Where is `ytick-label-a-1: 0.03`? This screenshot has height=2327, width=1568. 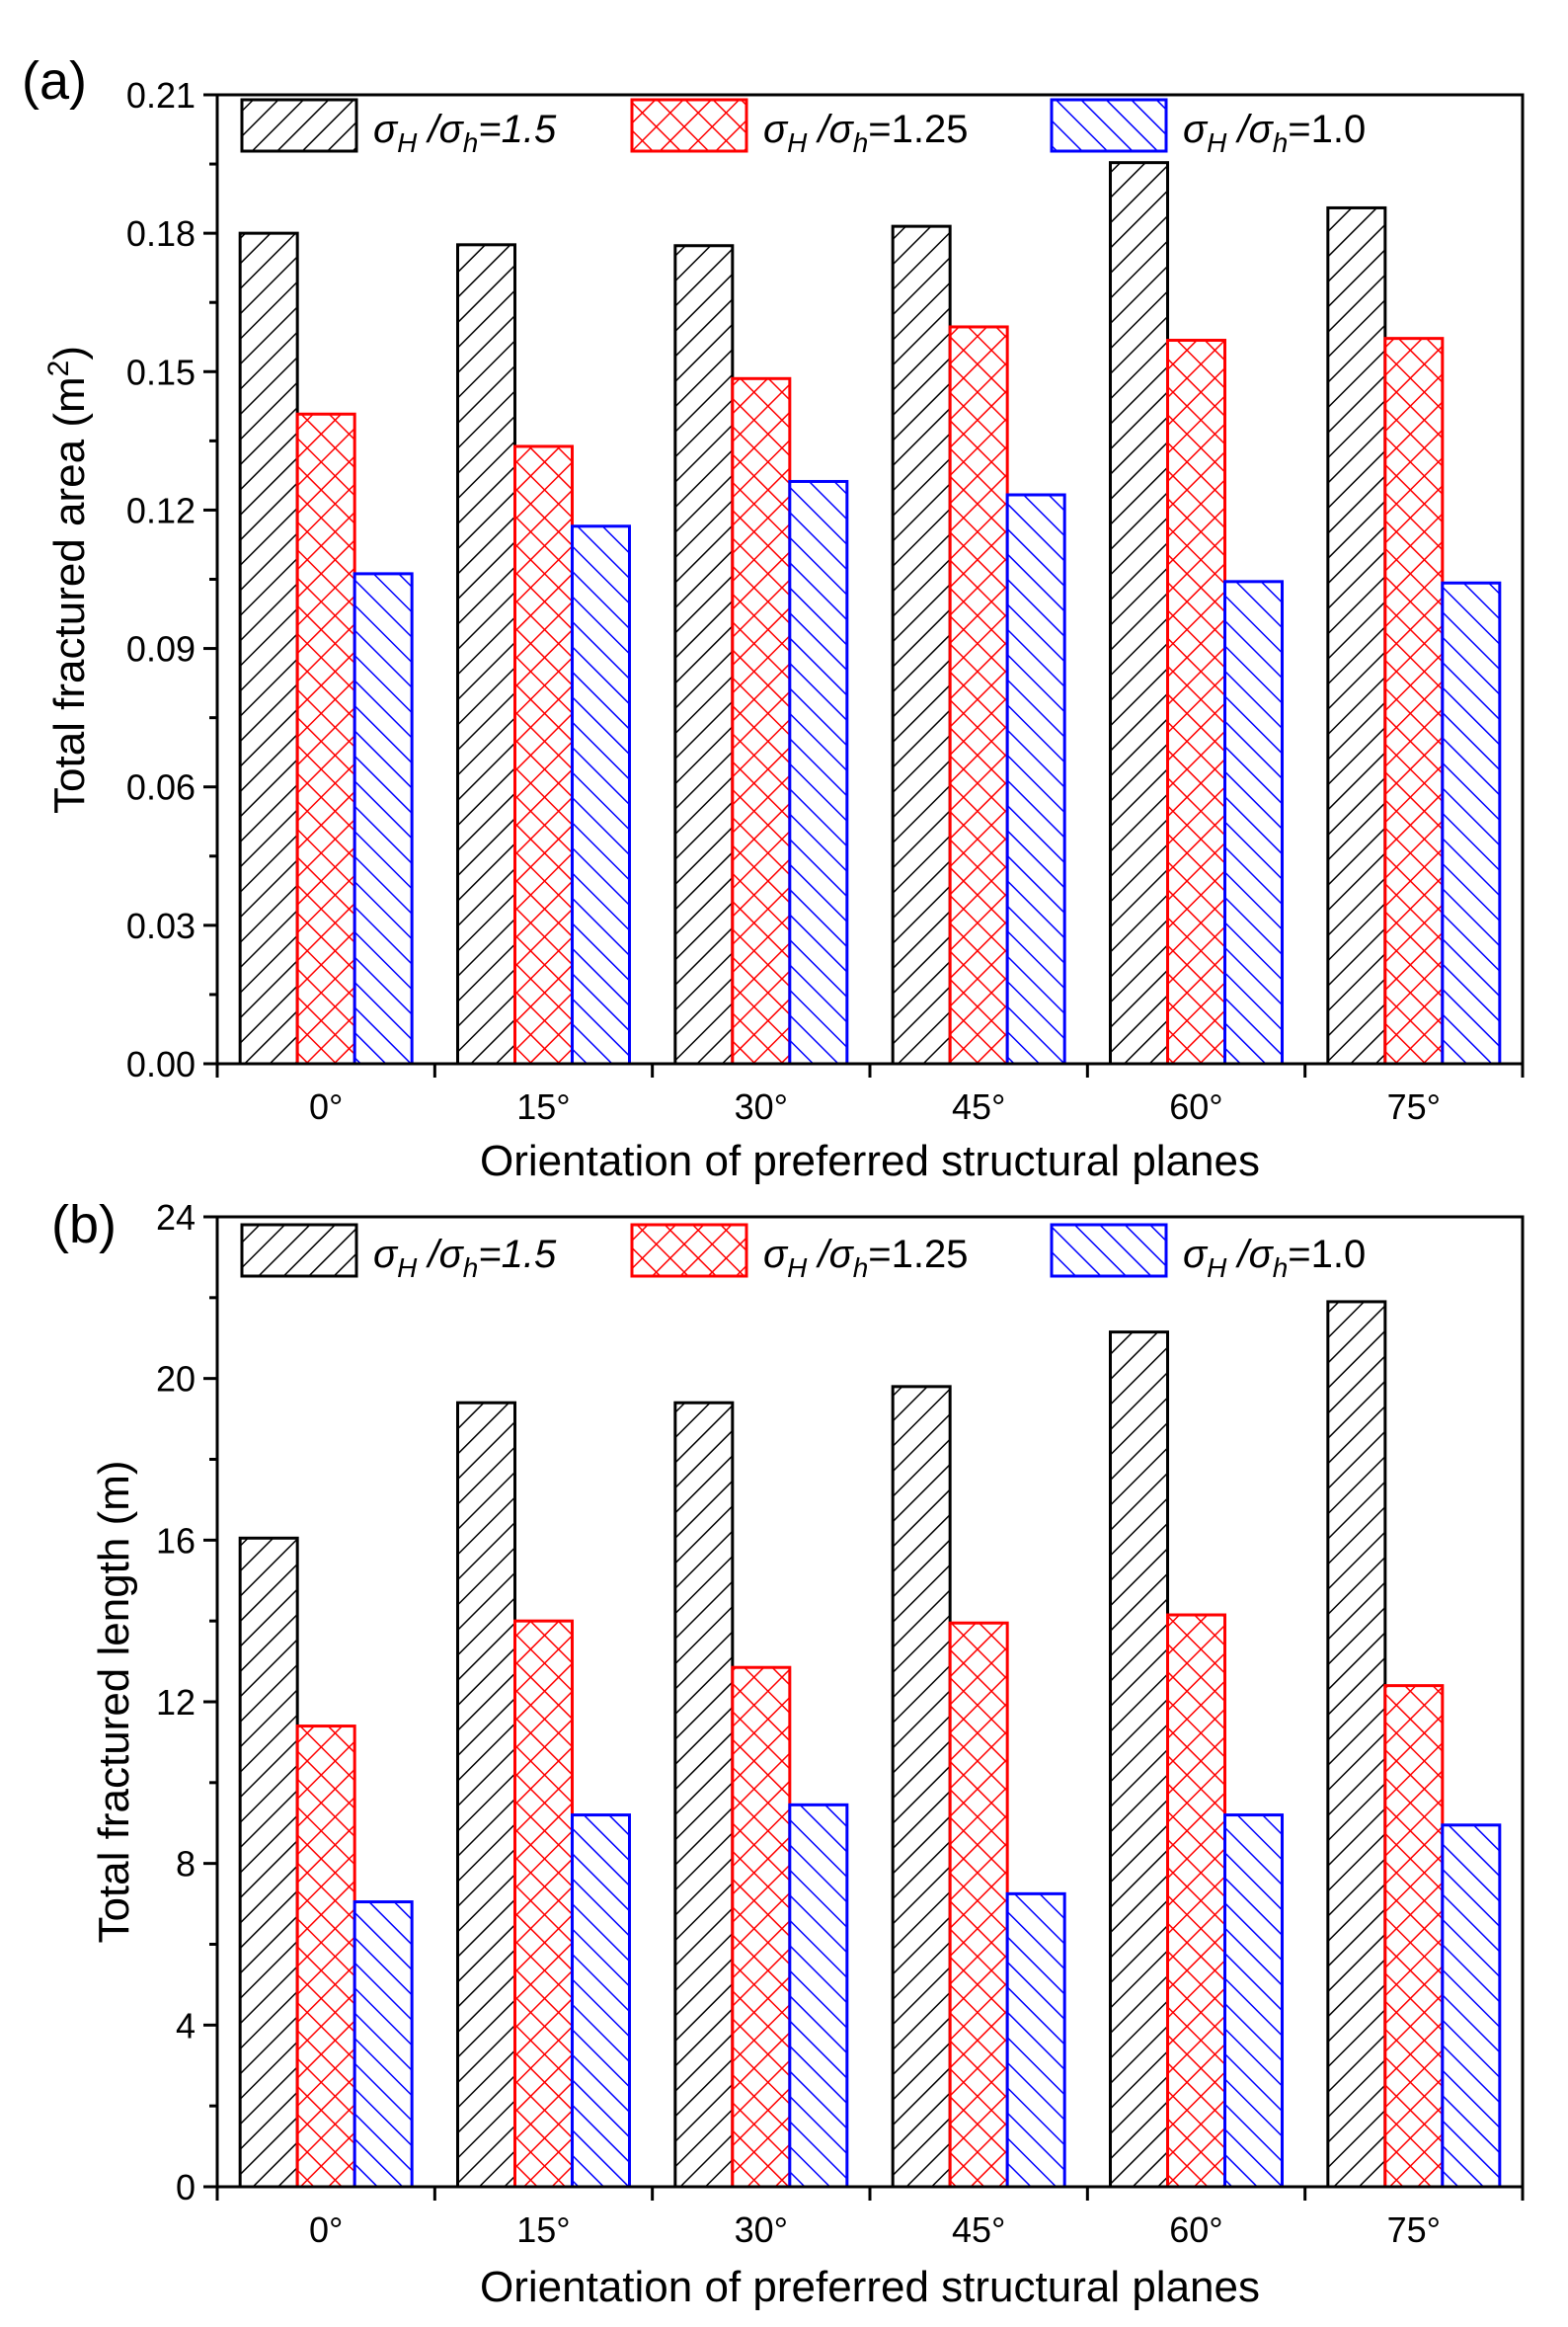 ytick-label-a-1: 0.03 is located at coordinates (161, 926).